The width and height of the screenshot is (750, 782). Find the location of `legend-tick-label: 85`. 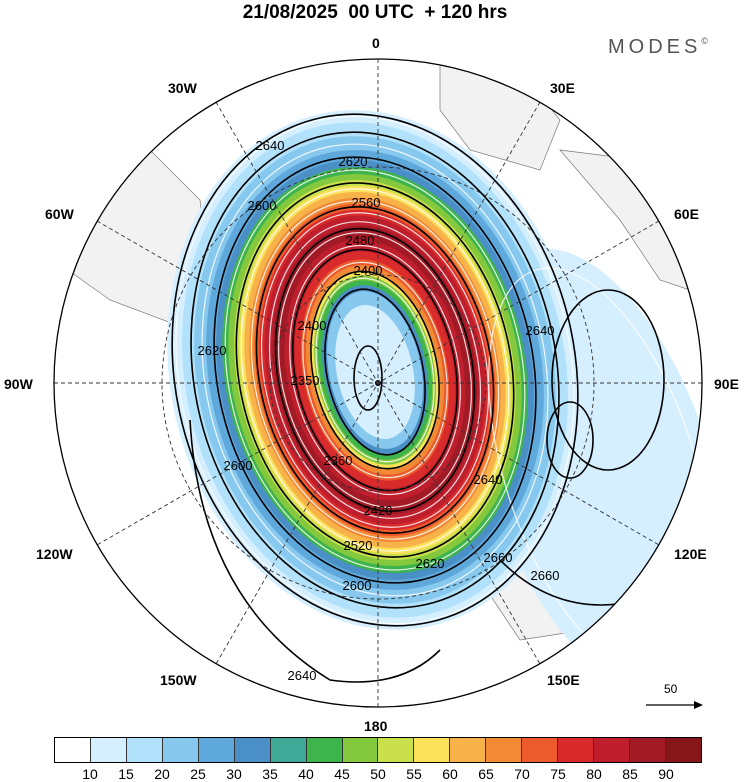

legend-tick-label: 85 is located at coordinates (630, 774).